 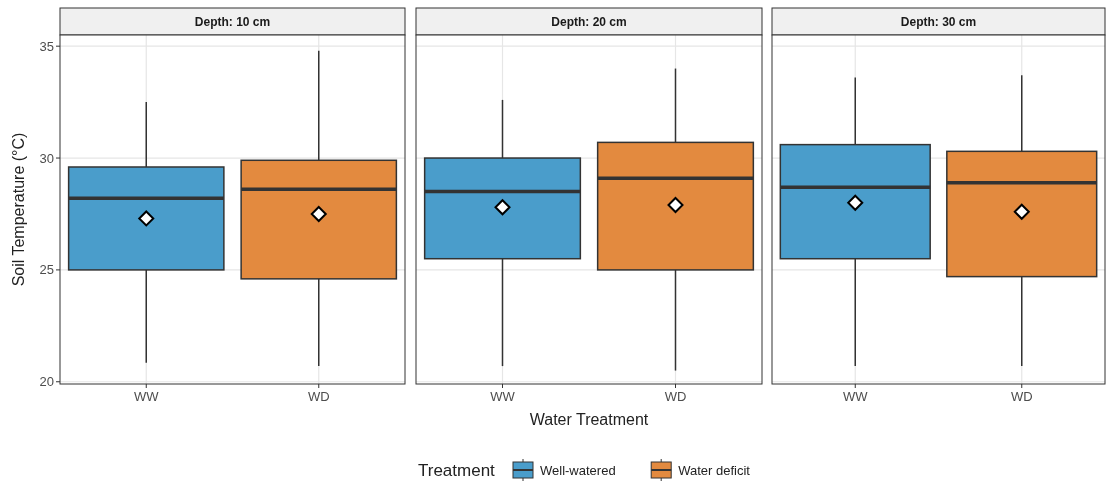 I want to click on legend-title: Treatment, so click(x=457, y=470).